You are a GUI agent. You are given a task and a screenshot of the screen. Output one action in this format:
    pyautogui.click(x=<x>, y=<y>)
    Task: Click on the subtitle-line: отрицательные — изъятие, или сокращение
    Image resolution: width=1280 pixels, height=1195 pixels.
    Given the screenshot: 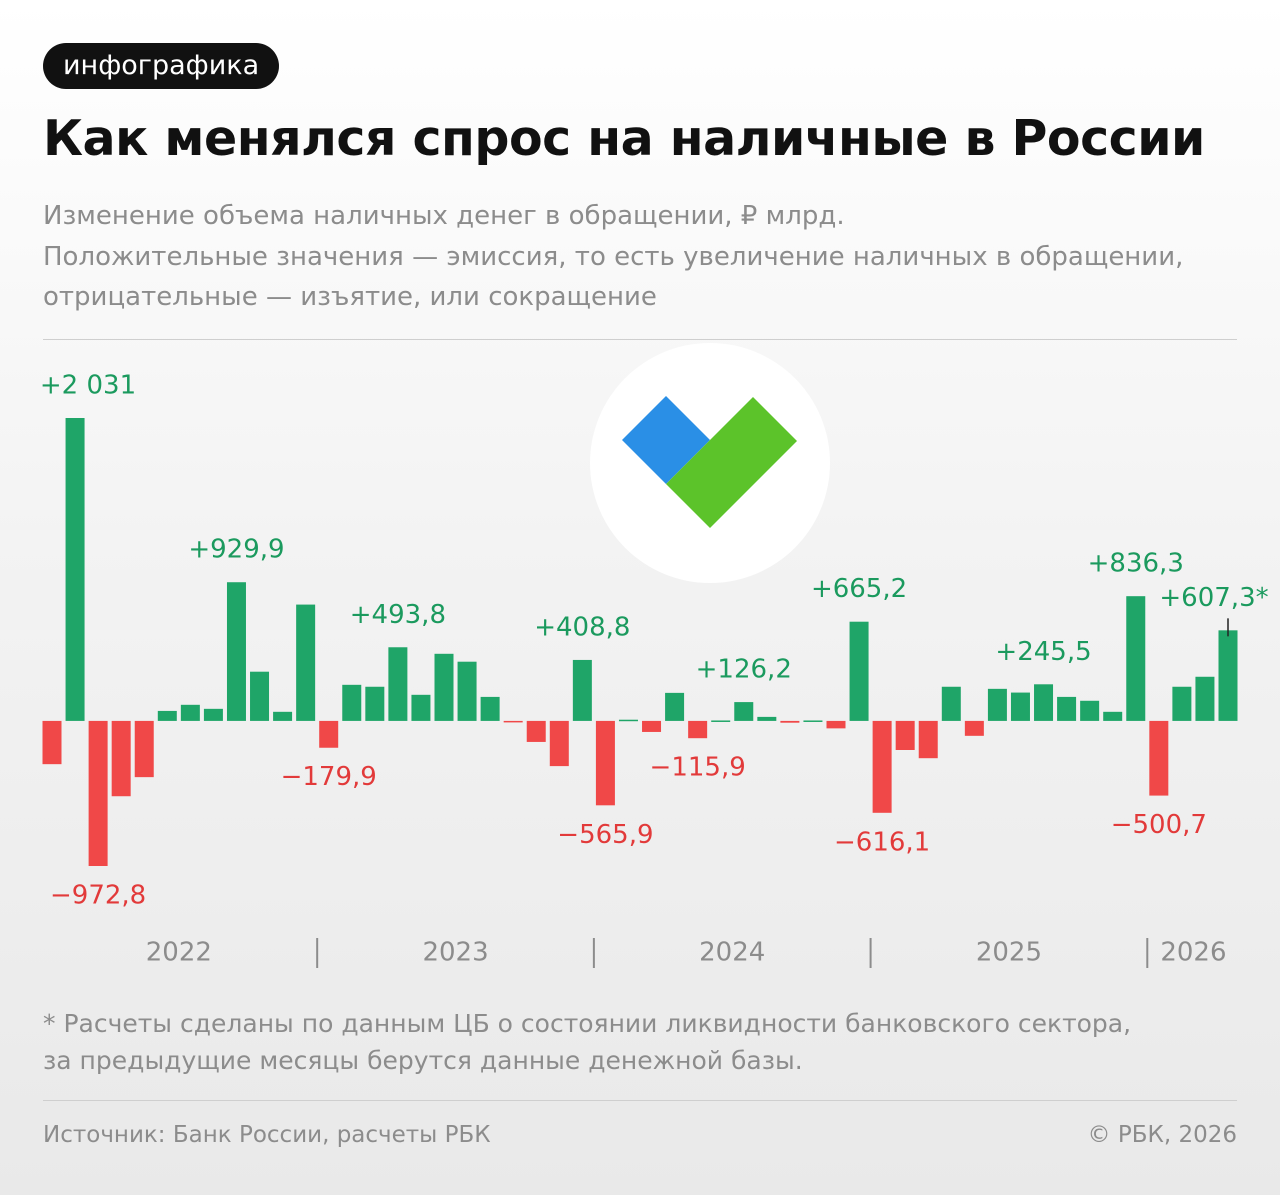 What is the action you would take?
    pyautogui.click(x=350, y=297)
    